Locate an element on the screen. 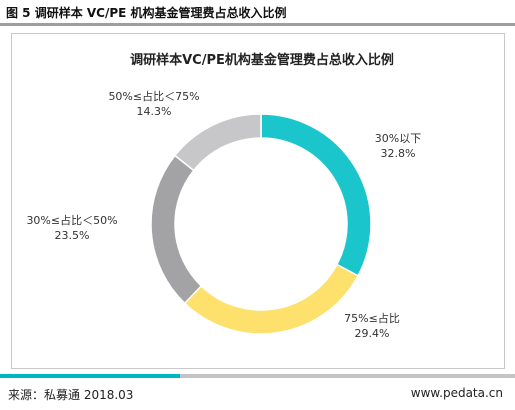 The width and height of the screenshot is (515, 410). slice-category-label: 75%≤占比 is located at coordinates (372, 318).